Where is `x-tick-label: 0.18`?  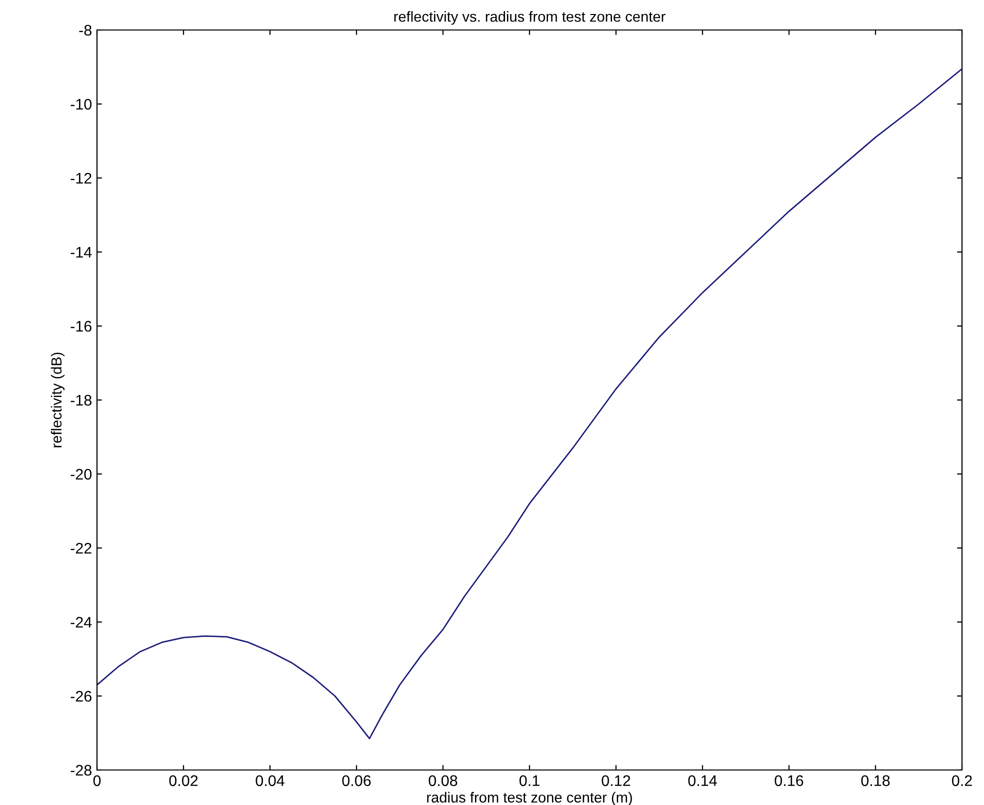
x-tick-label: 0.18 is located at coordinates (875, 780).